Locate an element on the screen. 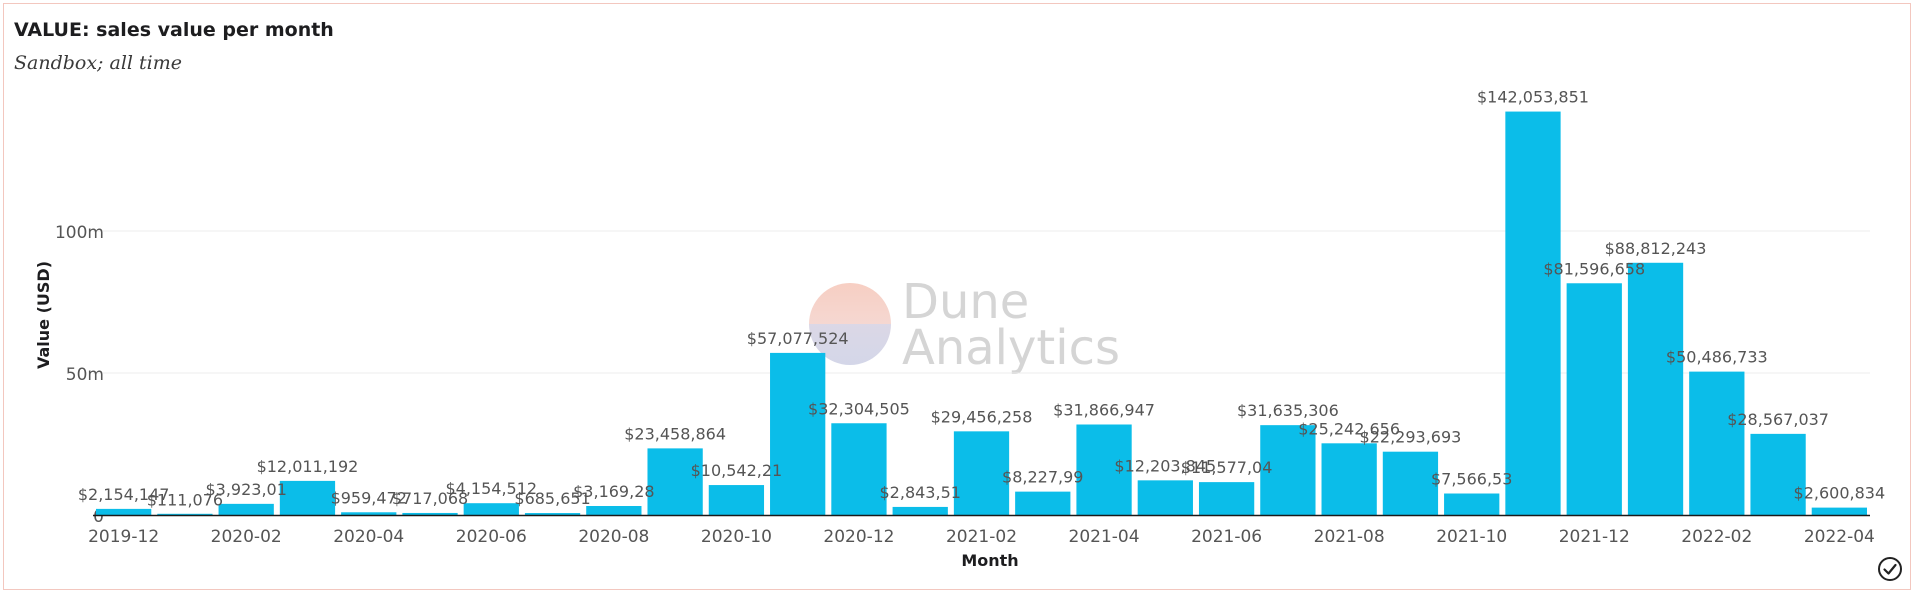 The height and width of the screenshot is (596, 1916). x-tick-label: 2022-02 is located at coordinates (1716, 537).